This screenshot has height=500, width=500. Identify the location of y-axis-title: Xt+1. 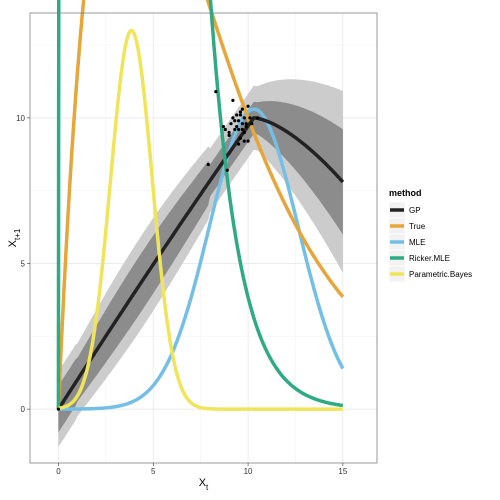
(14, 237).